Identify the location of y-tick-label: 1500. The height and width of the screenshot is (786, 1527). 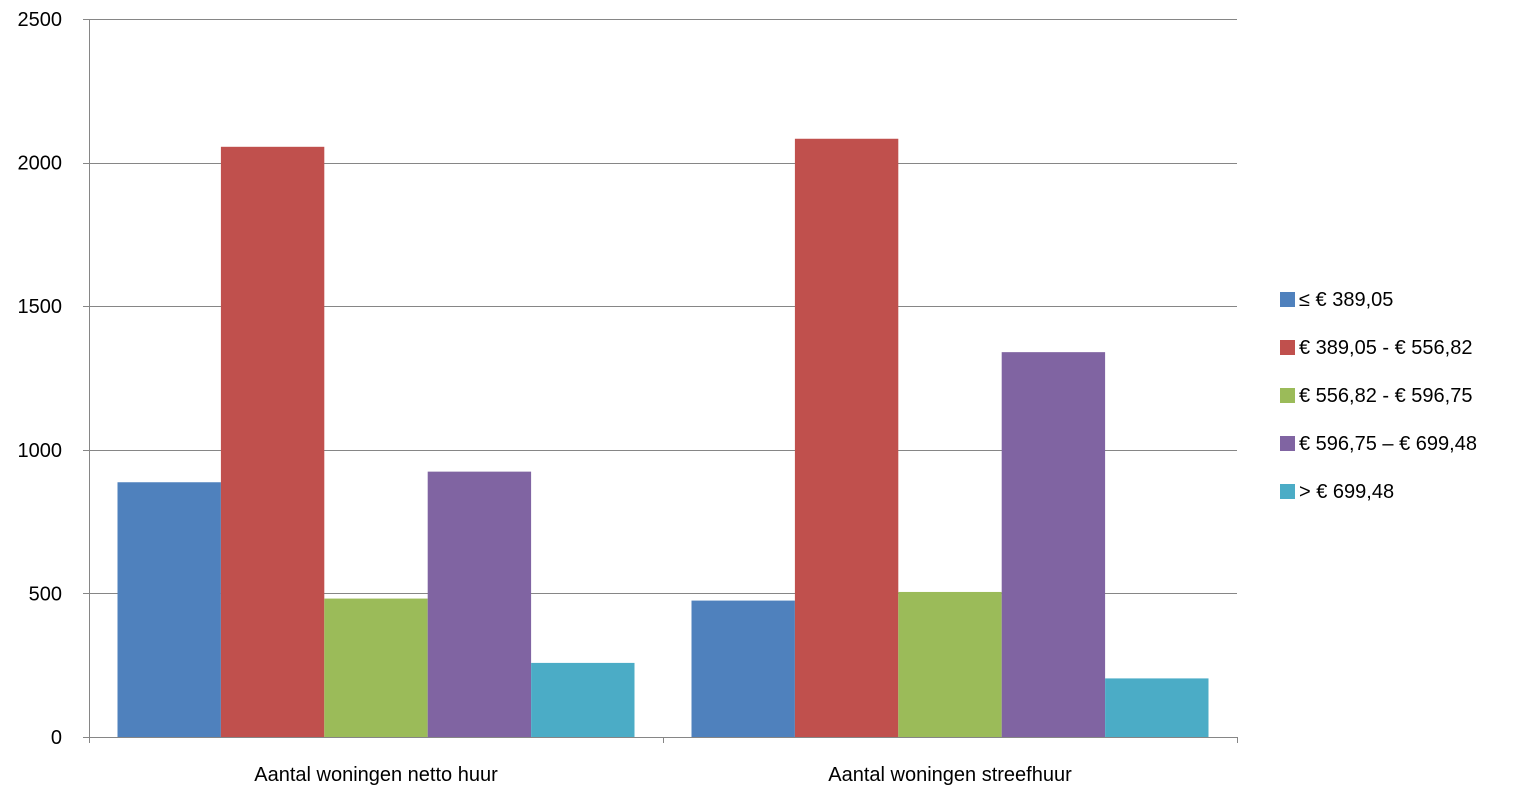
(40, 307).